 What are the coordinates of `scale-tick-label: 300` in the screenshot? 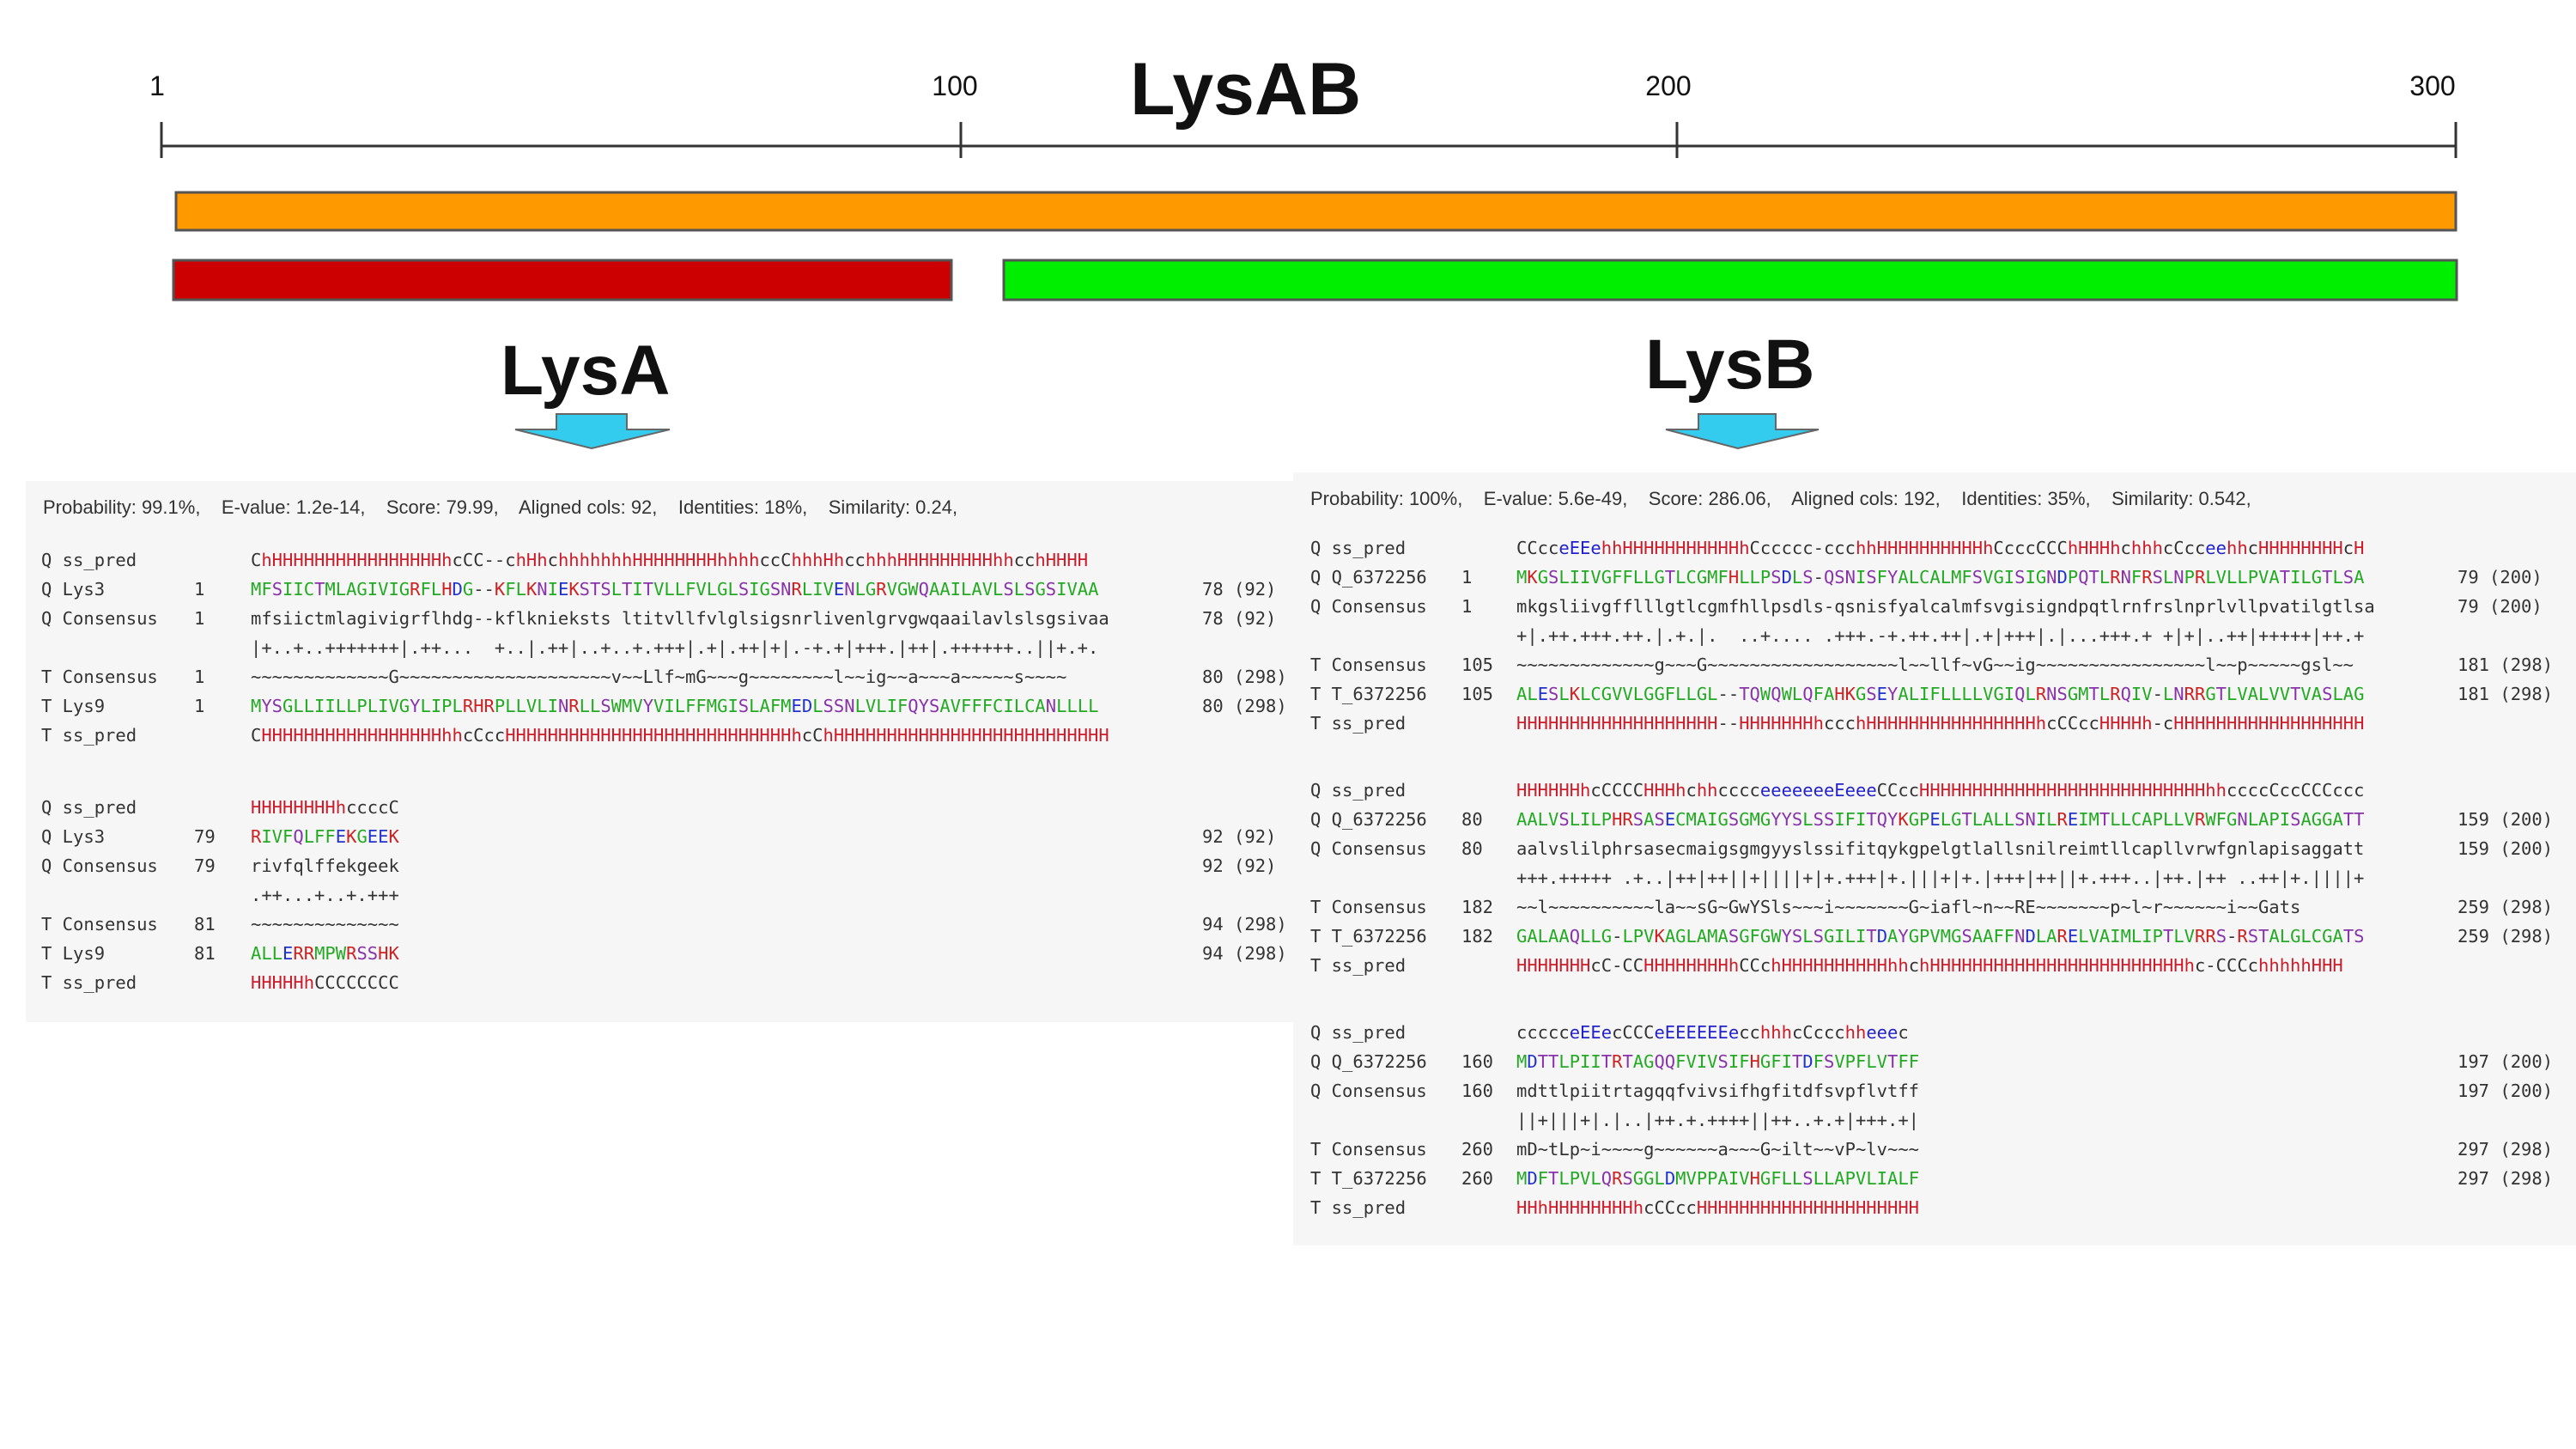 It's located at (2433, 85).